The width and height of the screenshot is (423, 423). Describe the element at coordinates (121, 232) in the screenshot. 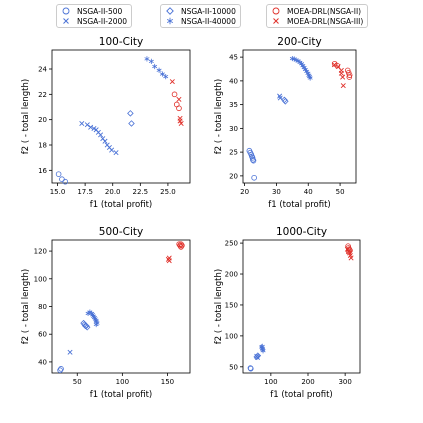

I see `chart-title: 500-City` at that location.